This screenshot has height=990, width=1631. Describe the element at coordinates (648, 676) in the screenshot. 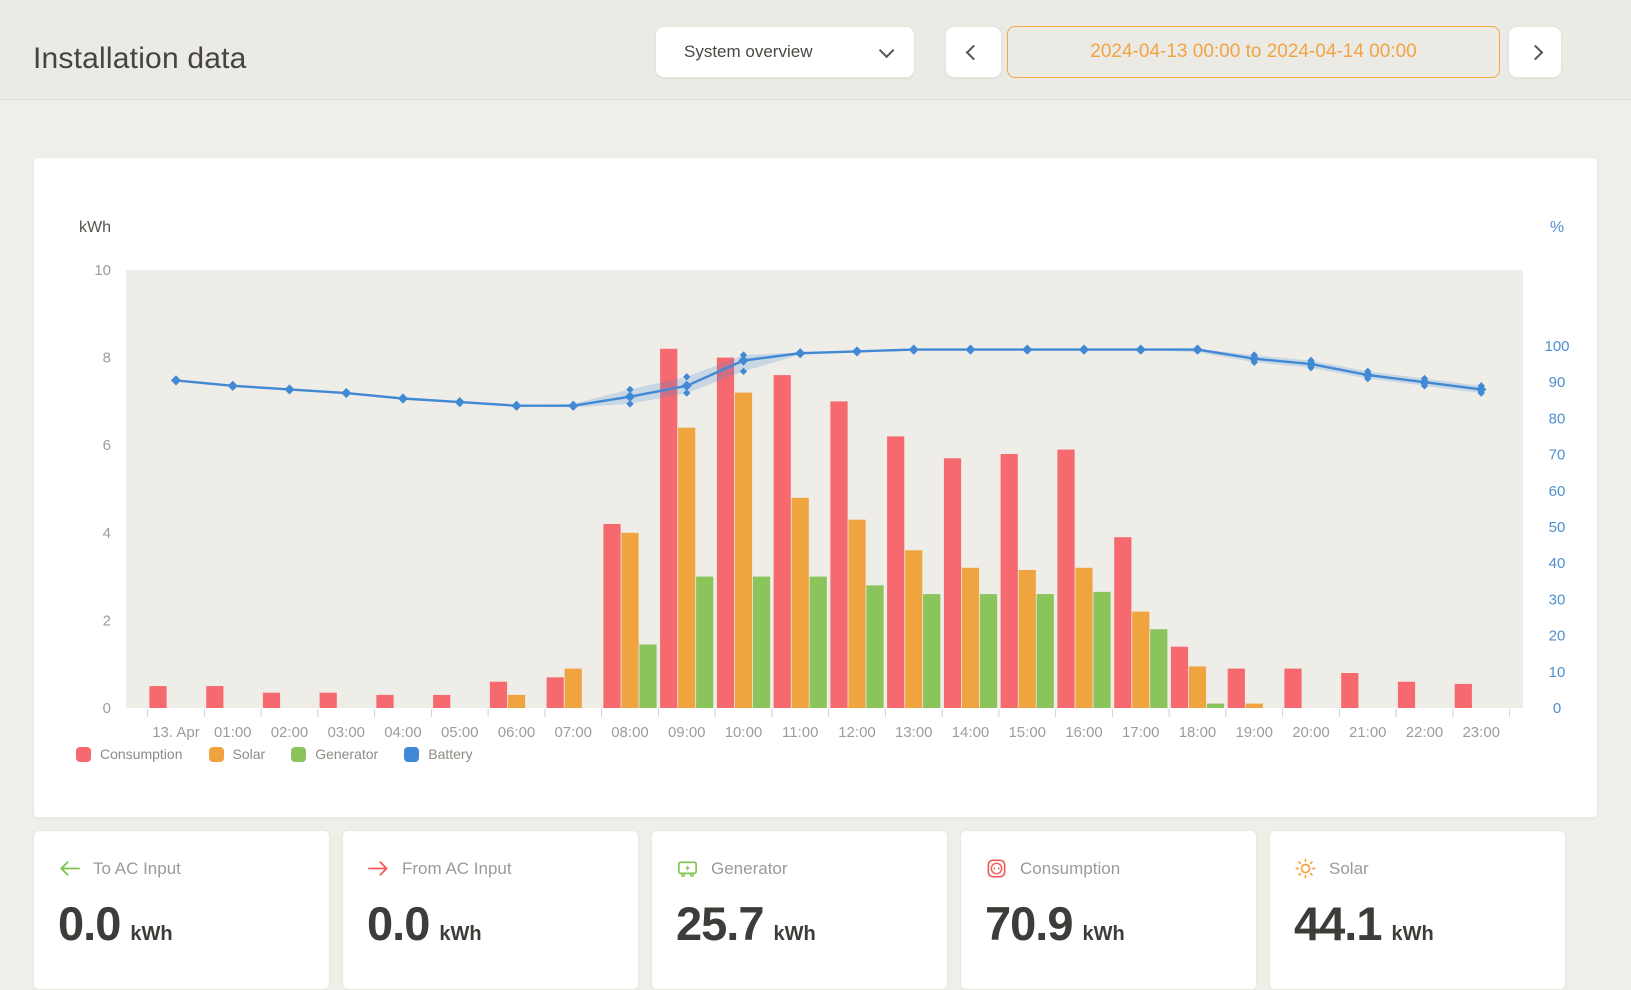

I see `bar-generator-08:00` at that location.